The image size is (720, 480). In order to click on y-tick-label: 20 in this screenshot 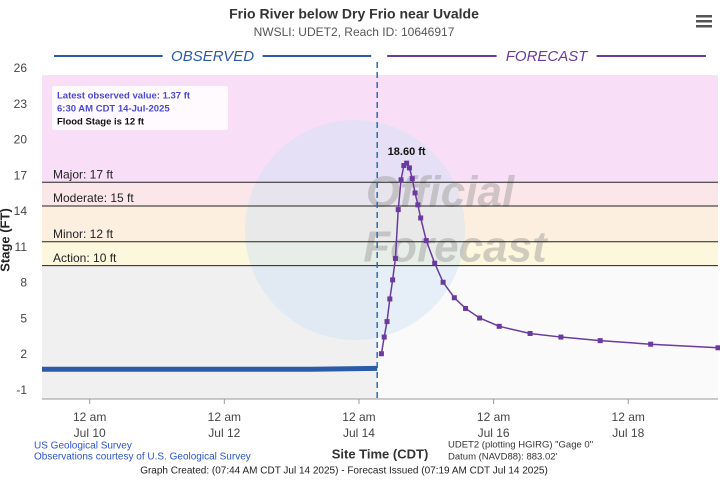, I will do `click(21, 140)`.